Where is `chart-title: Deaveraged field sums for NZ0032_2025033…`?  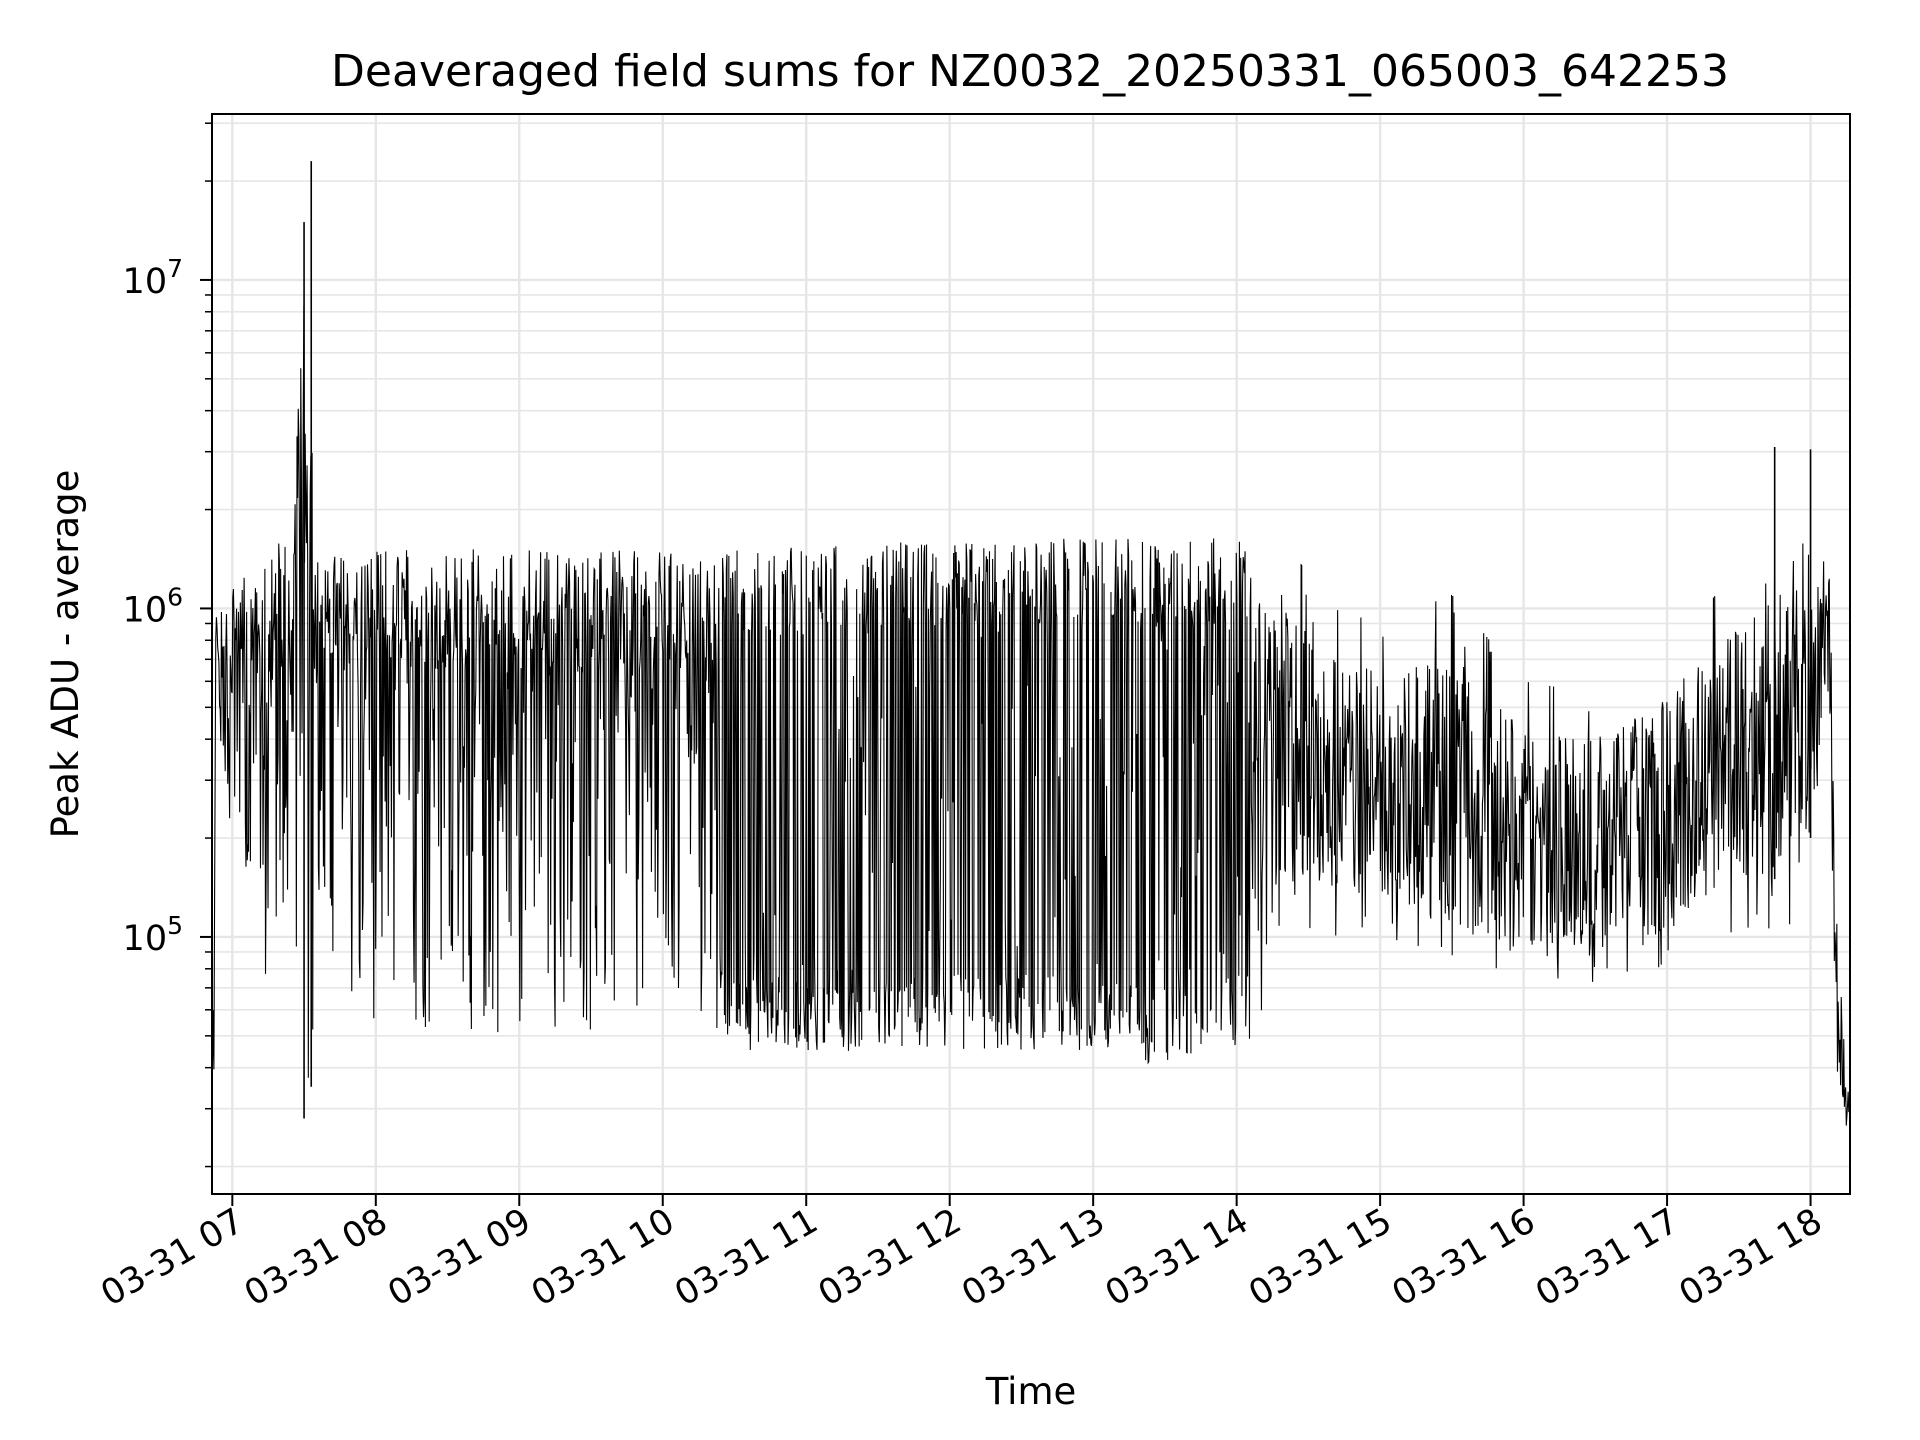 chart-title: Deaveraged field sums for NZ0032_2025033… is located at coordinates (1030, 71).